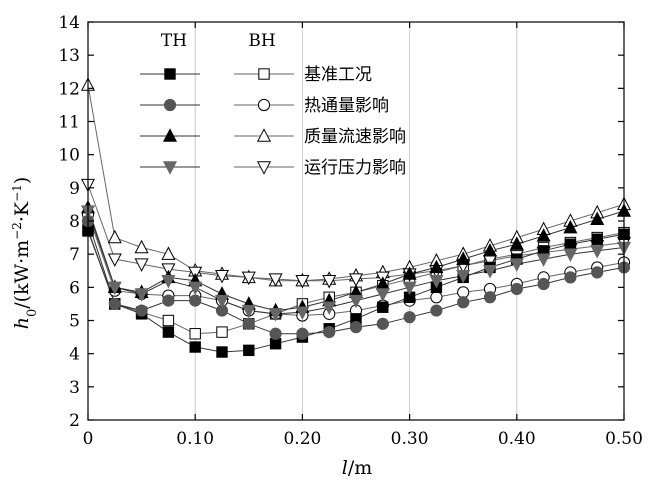  What do you see at coordinates (74, 189) in the screenshot?
I see `y-tick-label: 9` at bounding box center [74, 189].